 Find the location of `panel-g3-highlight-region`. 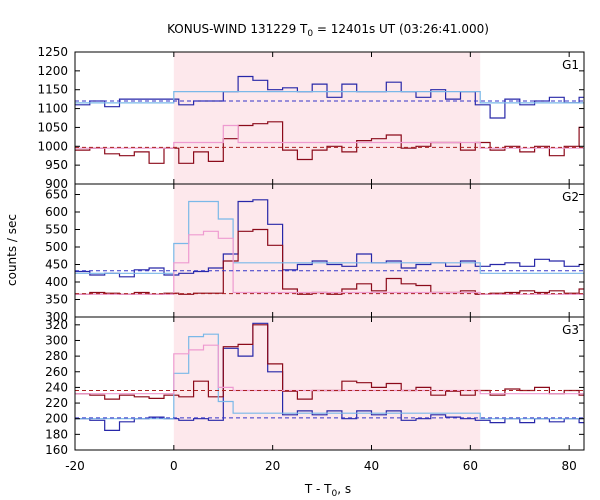

panel-g3-highlight-region is located at coordinates (327, 383).